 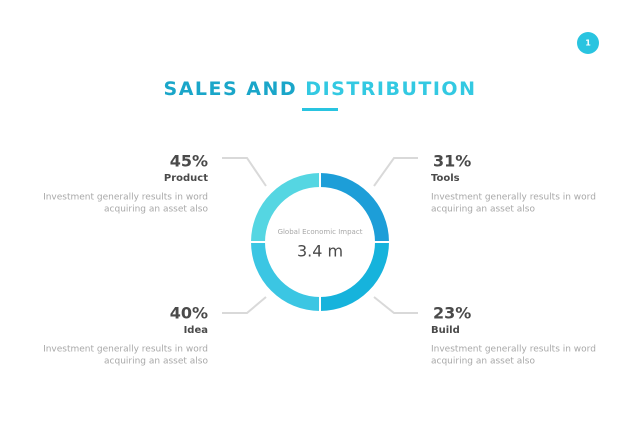 I want to click on center-label: Global Economic Impact, so click(x=320, y=232).